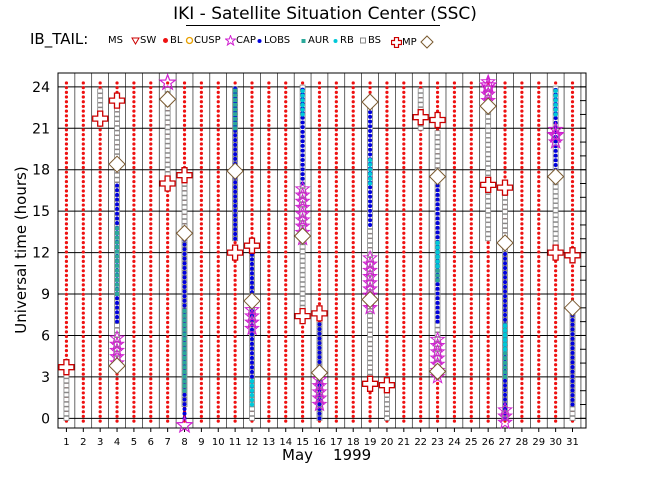 This screenshot has height=500, width=650. I want to click on legend-item-rb: RB, so click(342, 40).